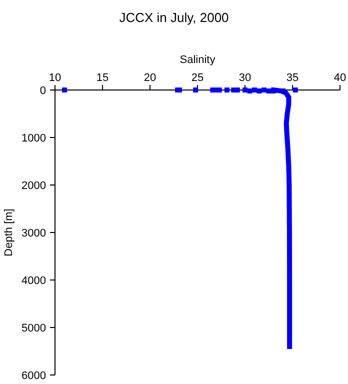 Image resolution: width=348 pixels, height=384 pixels. I want to click on x-tick-label: 40, so click(340, 78).